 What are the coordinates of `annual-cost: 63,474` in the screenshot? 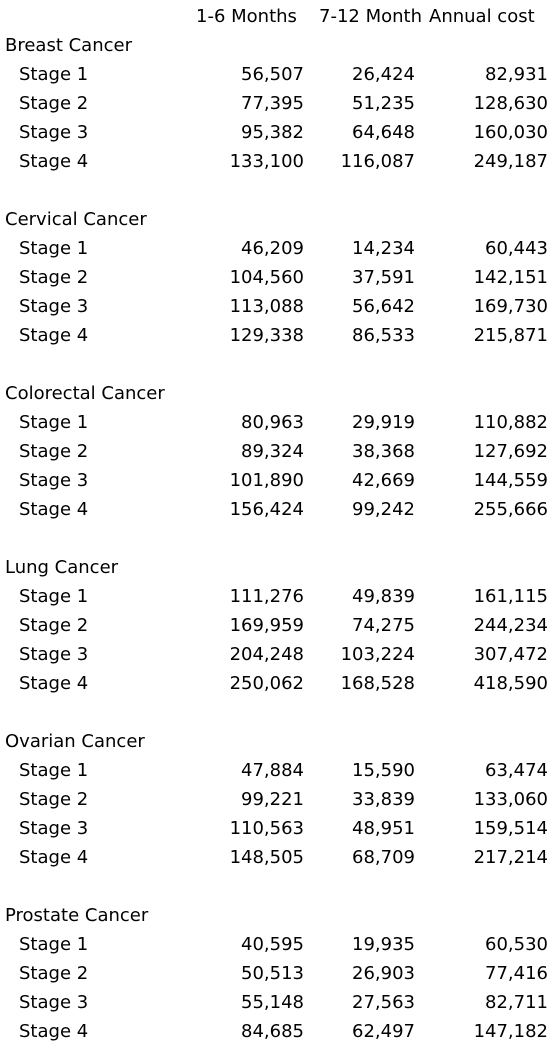 It's located at (516, 770).